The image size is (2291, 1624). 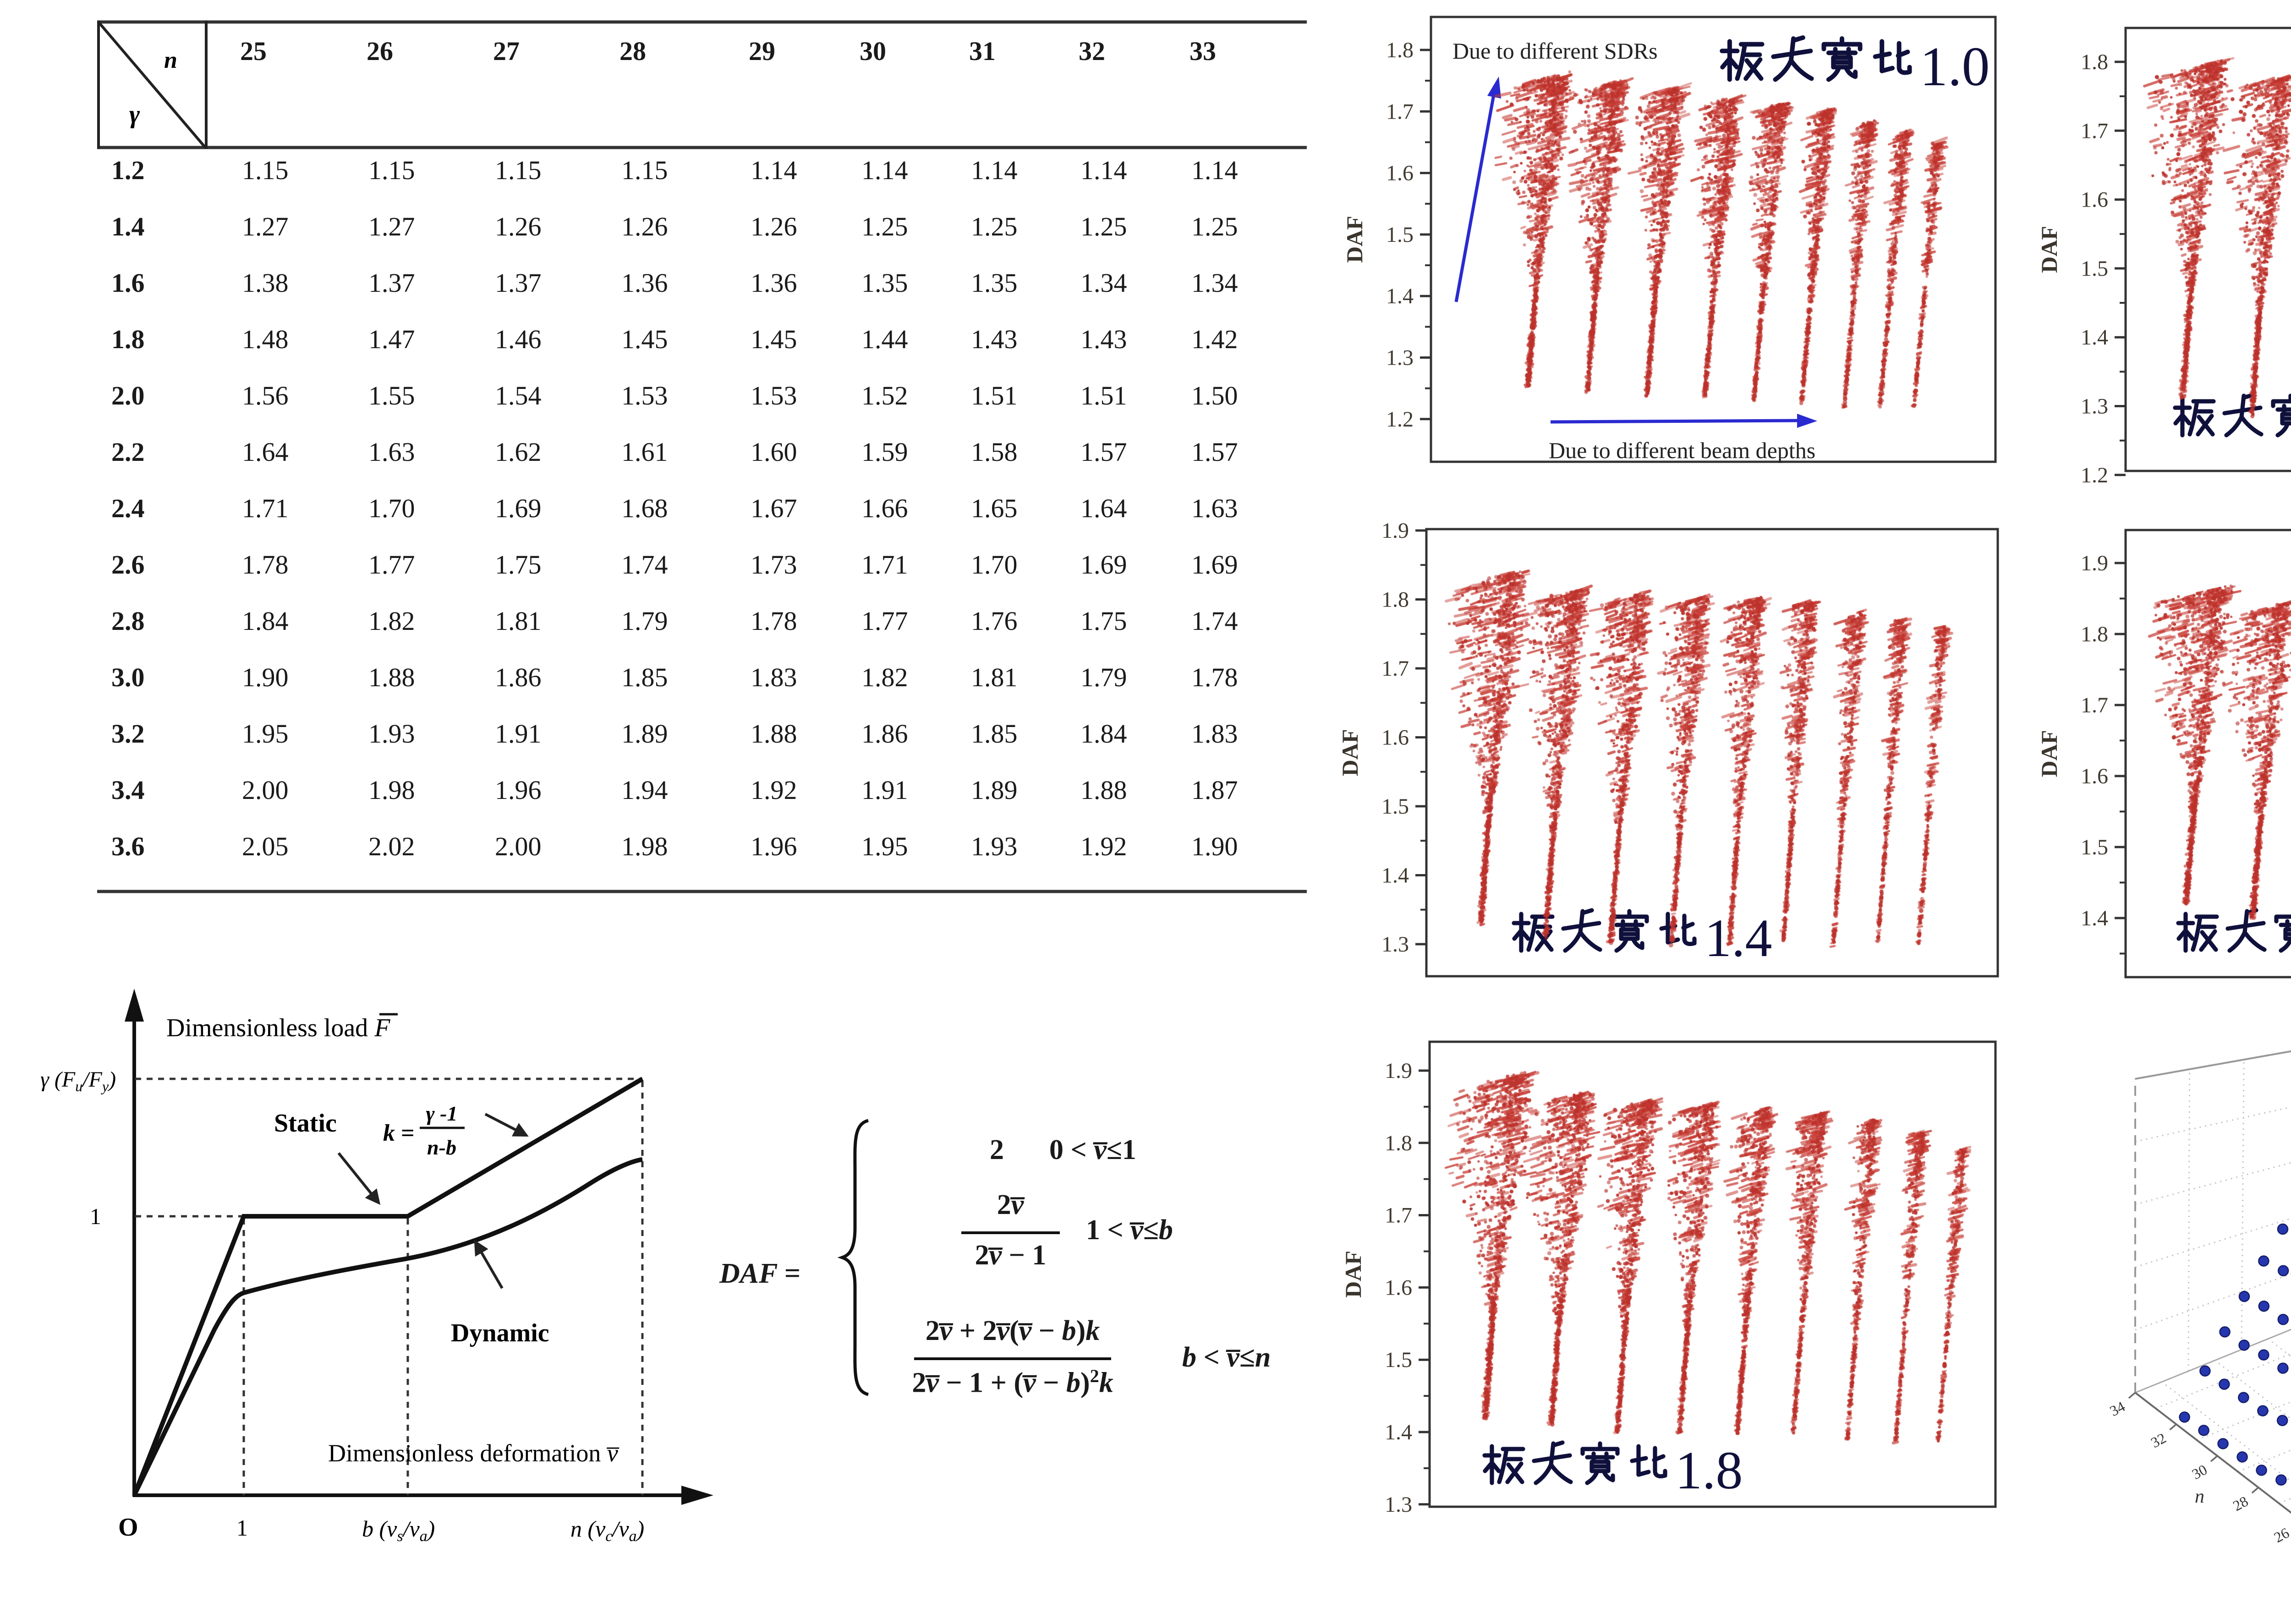 I want to click on svg-text: k =, so click(x=399, y=1133).